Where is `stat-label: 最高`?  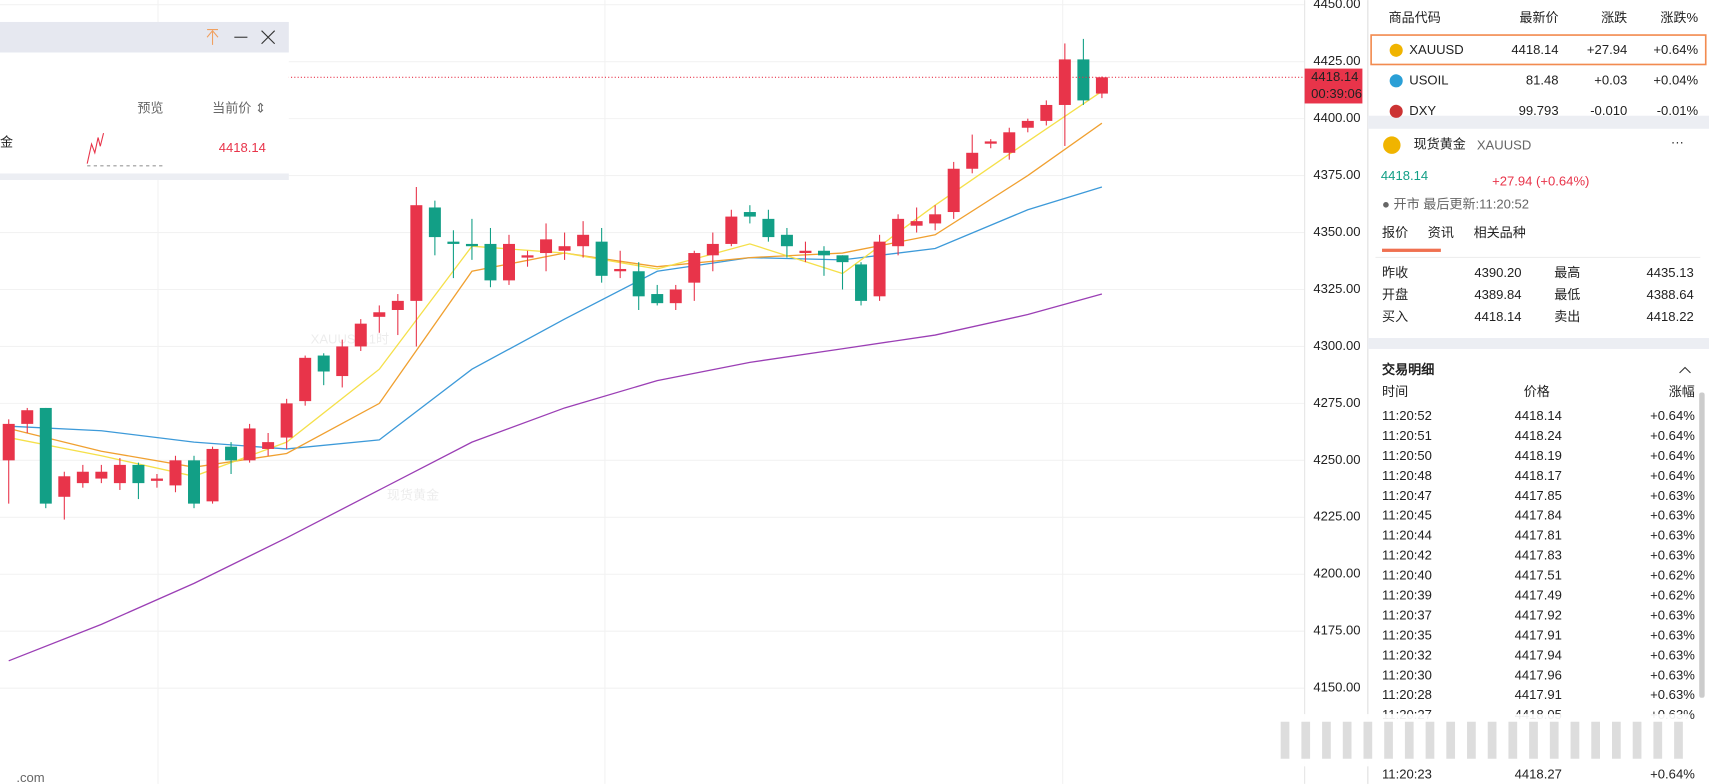 stat-label: 最高 is located at coordinates (1567, 272).